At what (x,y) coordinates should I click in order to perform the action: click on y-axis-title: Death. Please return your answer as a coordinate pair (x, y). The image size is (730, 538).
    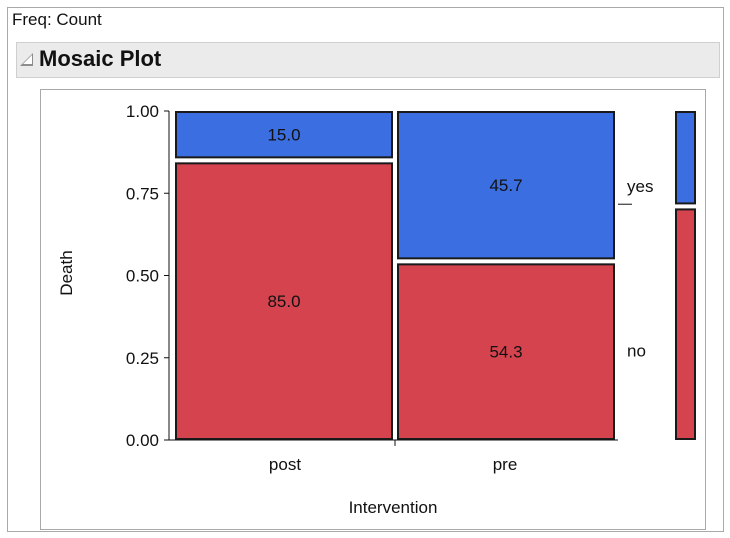
    Looking at the image, I should click on (66, 272).